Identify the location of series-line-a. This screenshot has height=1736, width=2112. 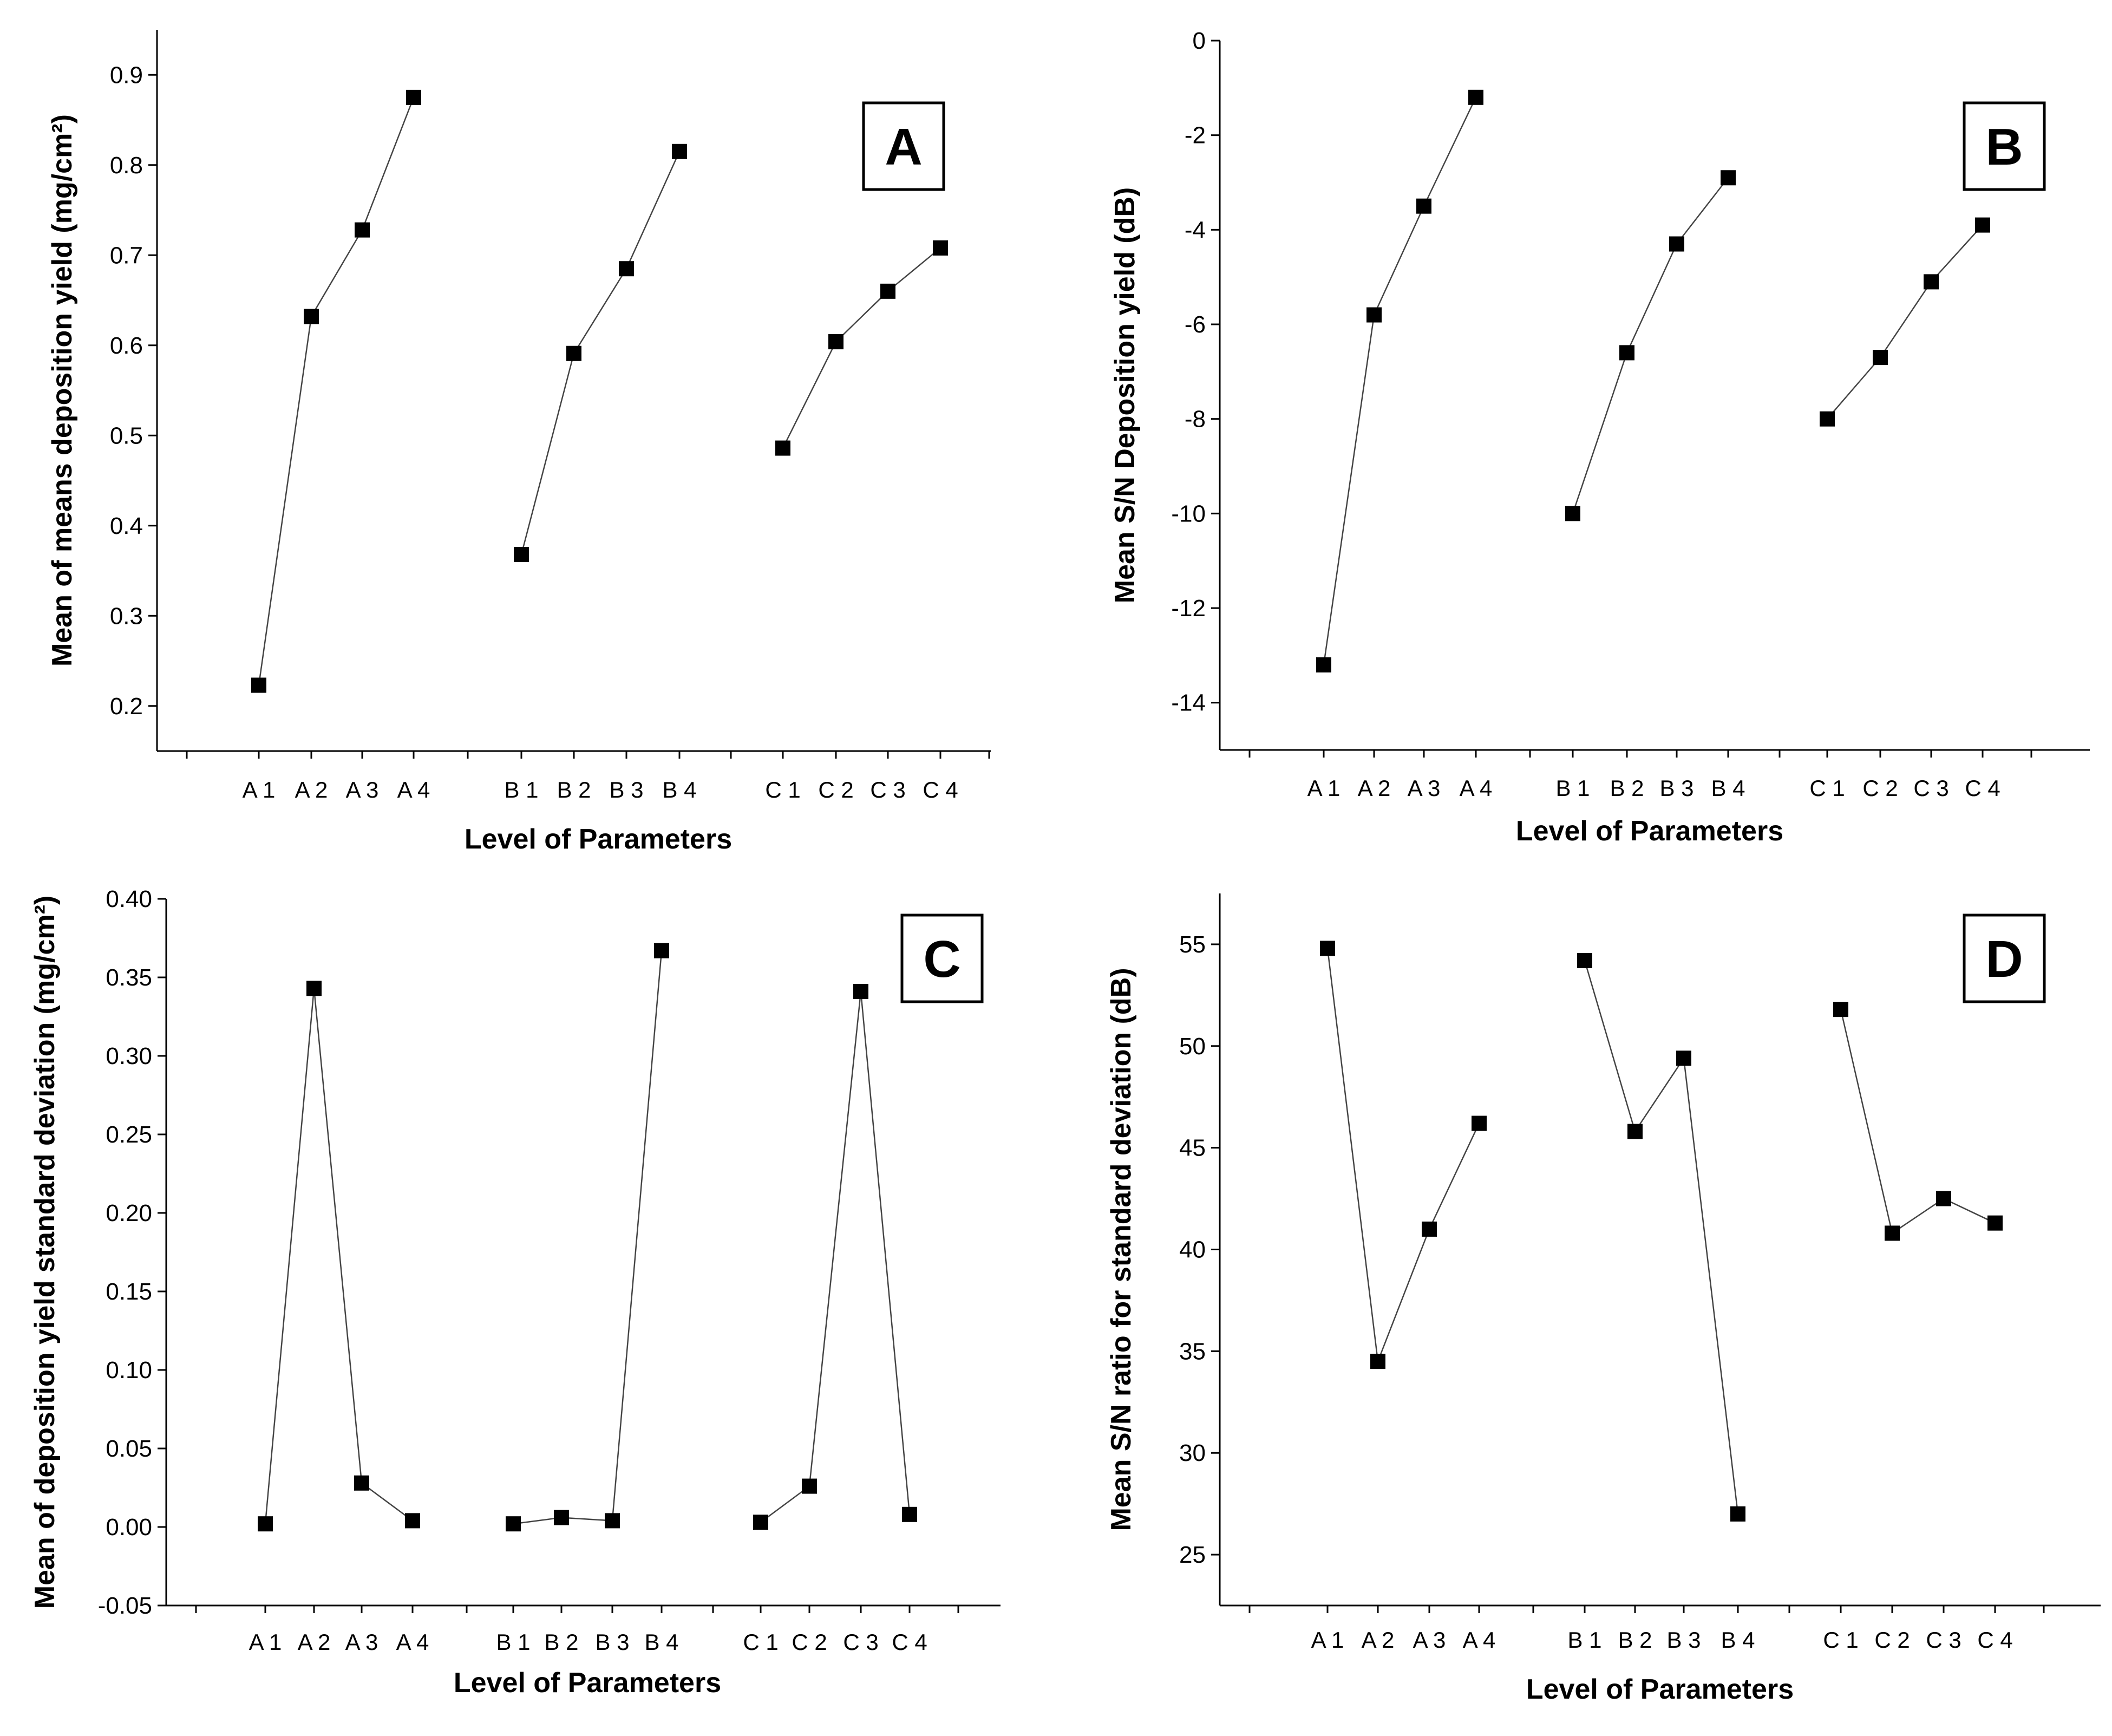
(1400, 381).